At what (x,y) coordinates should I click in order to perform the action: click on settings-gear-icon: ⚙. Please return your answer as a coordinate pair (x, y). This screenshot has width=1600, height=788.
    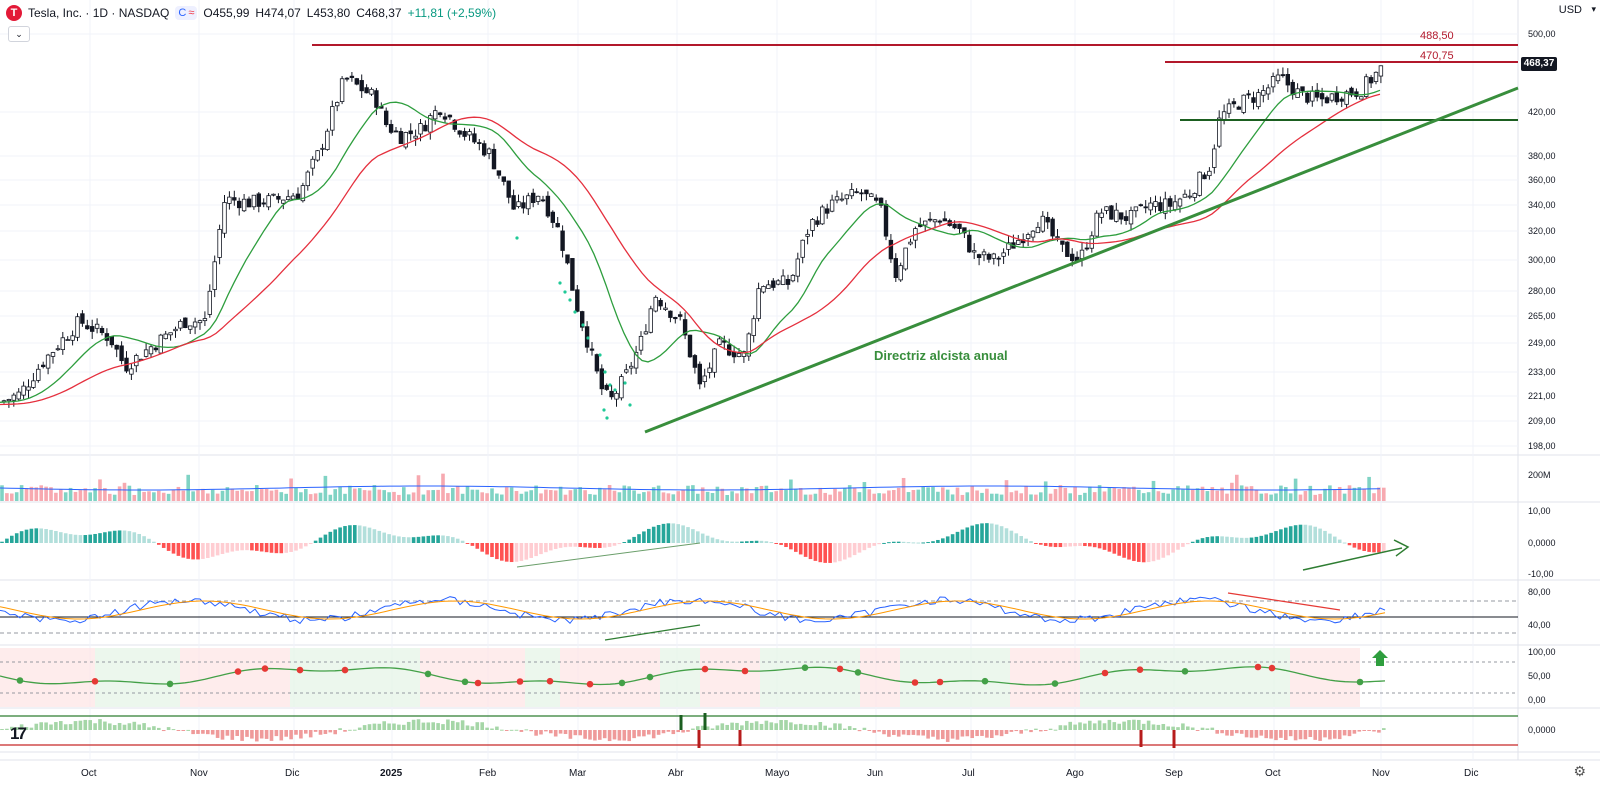
    Looking at the image, I should click on (1579, 771).